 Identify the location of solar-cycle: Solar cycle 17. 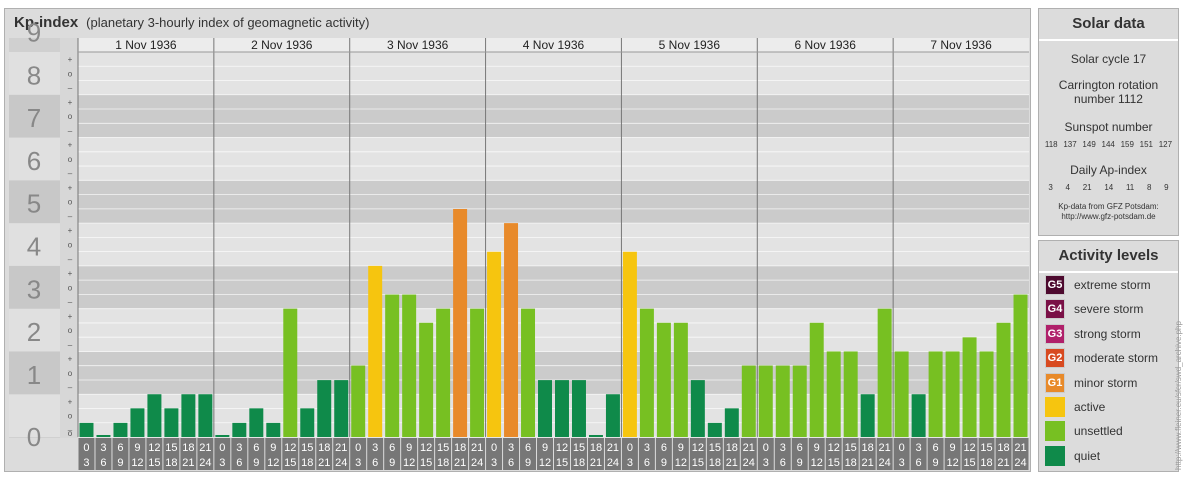
(1108, 59).